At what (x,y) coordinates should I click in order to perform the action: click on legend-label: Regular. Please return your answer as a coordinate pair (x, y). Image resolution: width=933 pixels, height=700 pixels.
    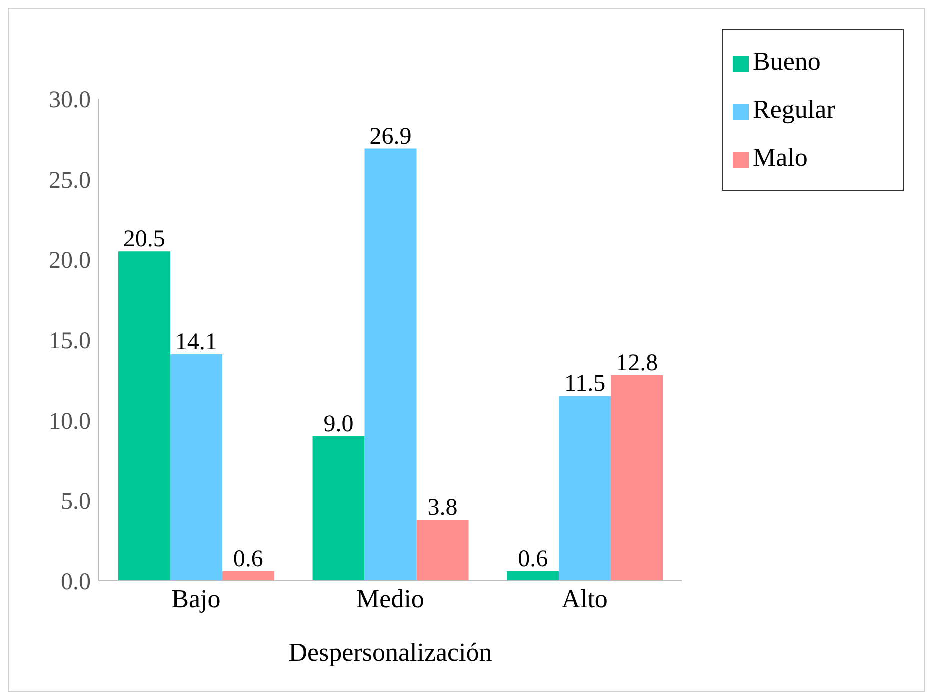
    Looking at the image, I should click on (794, 109).